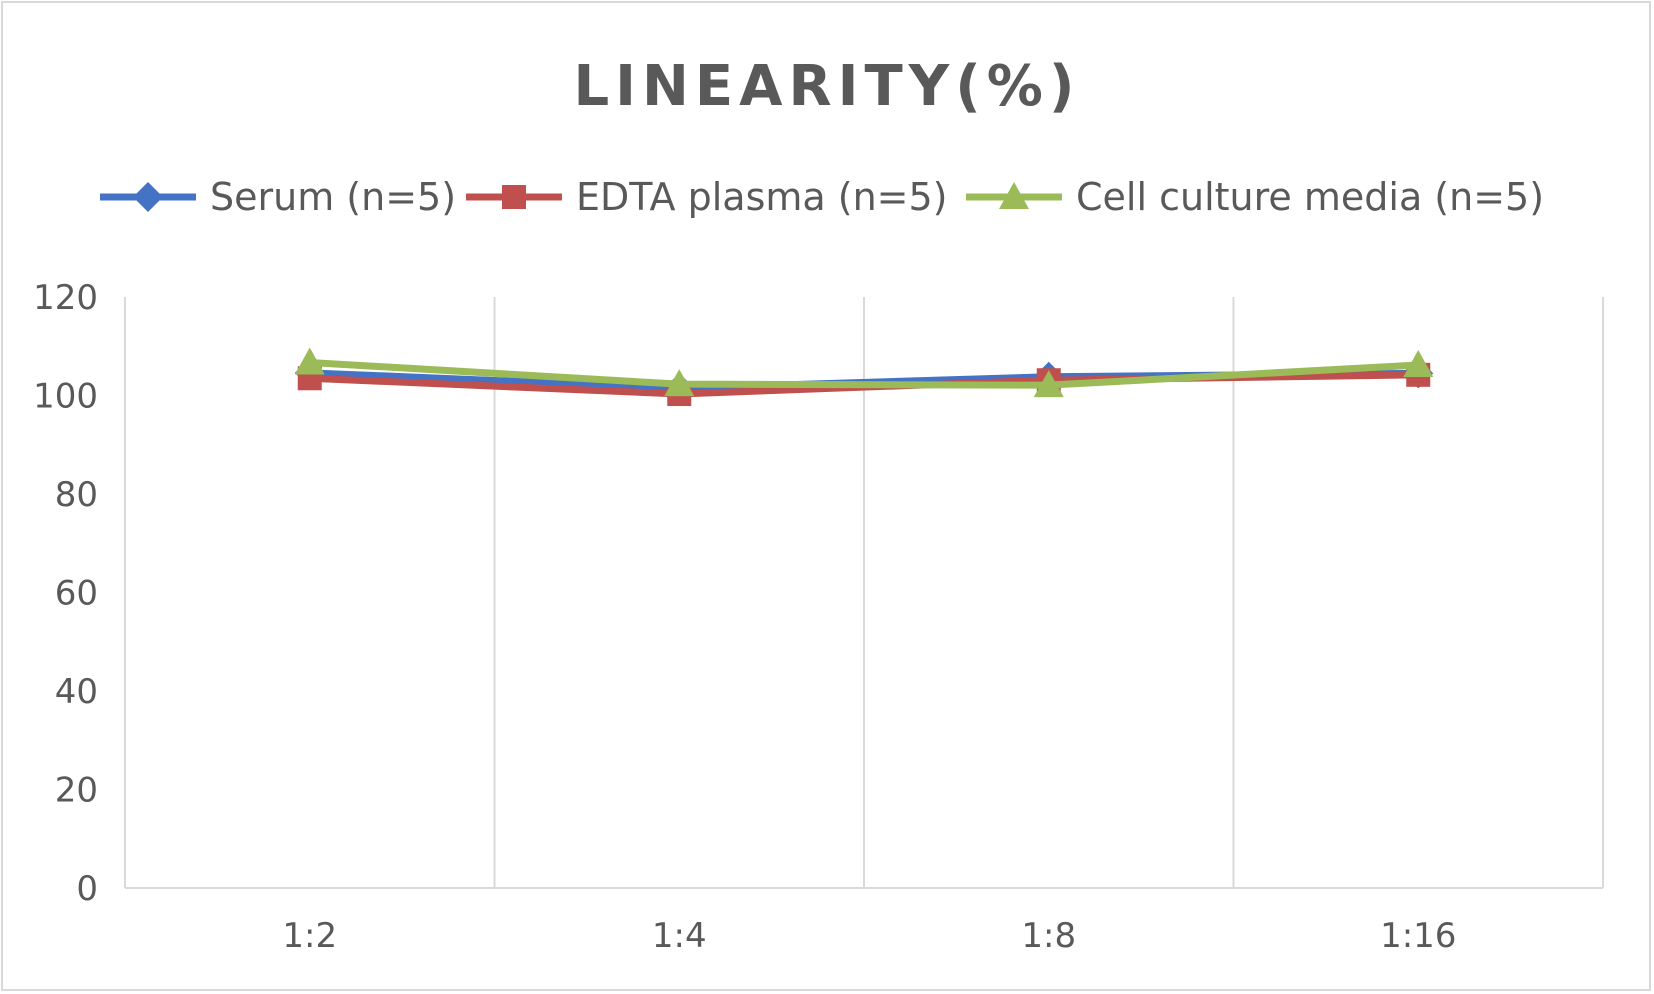 The image size is (1654, 994). What do you see at coordinates (1048, 936) in the screenshot?
I see `x-tick-label: 1:8` at bounding box center [1048, 936].